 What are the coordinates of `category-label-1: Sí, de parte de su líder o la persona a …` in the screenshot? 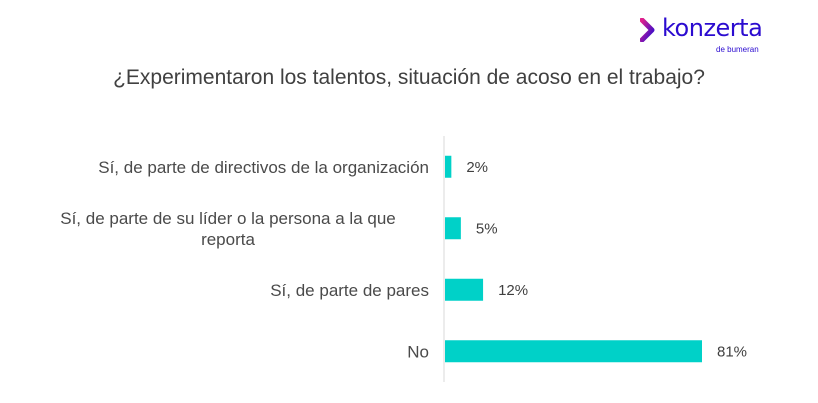 It's located at (228, 229).